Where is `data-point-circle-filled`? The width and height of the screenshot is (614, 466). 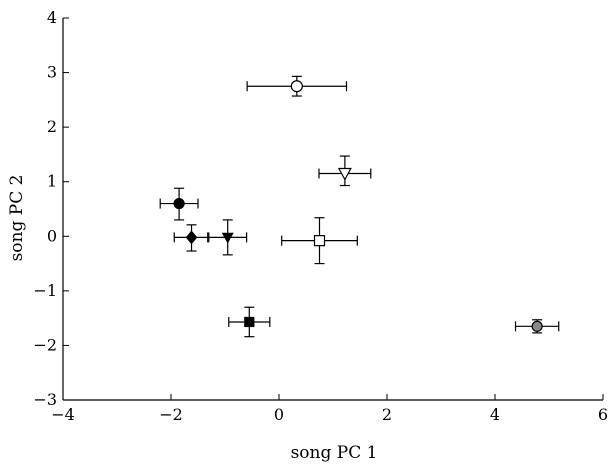 data-point-circle-filled is located at coordinates (179, 204).